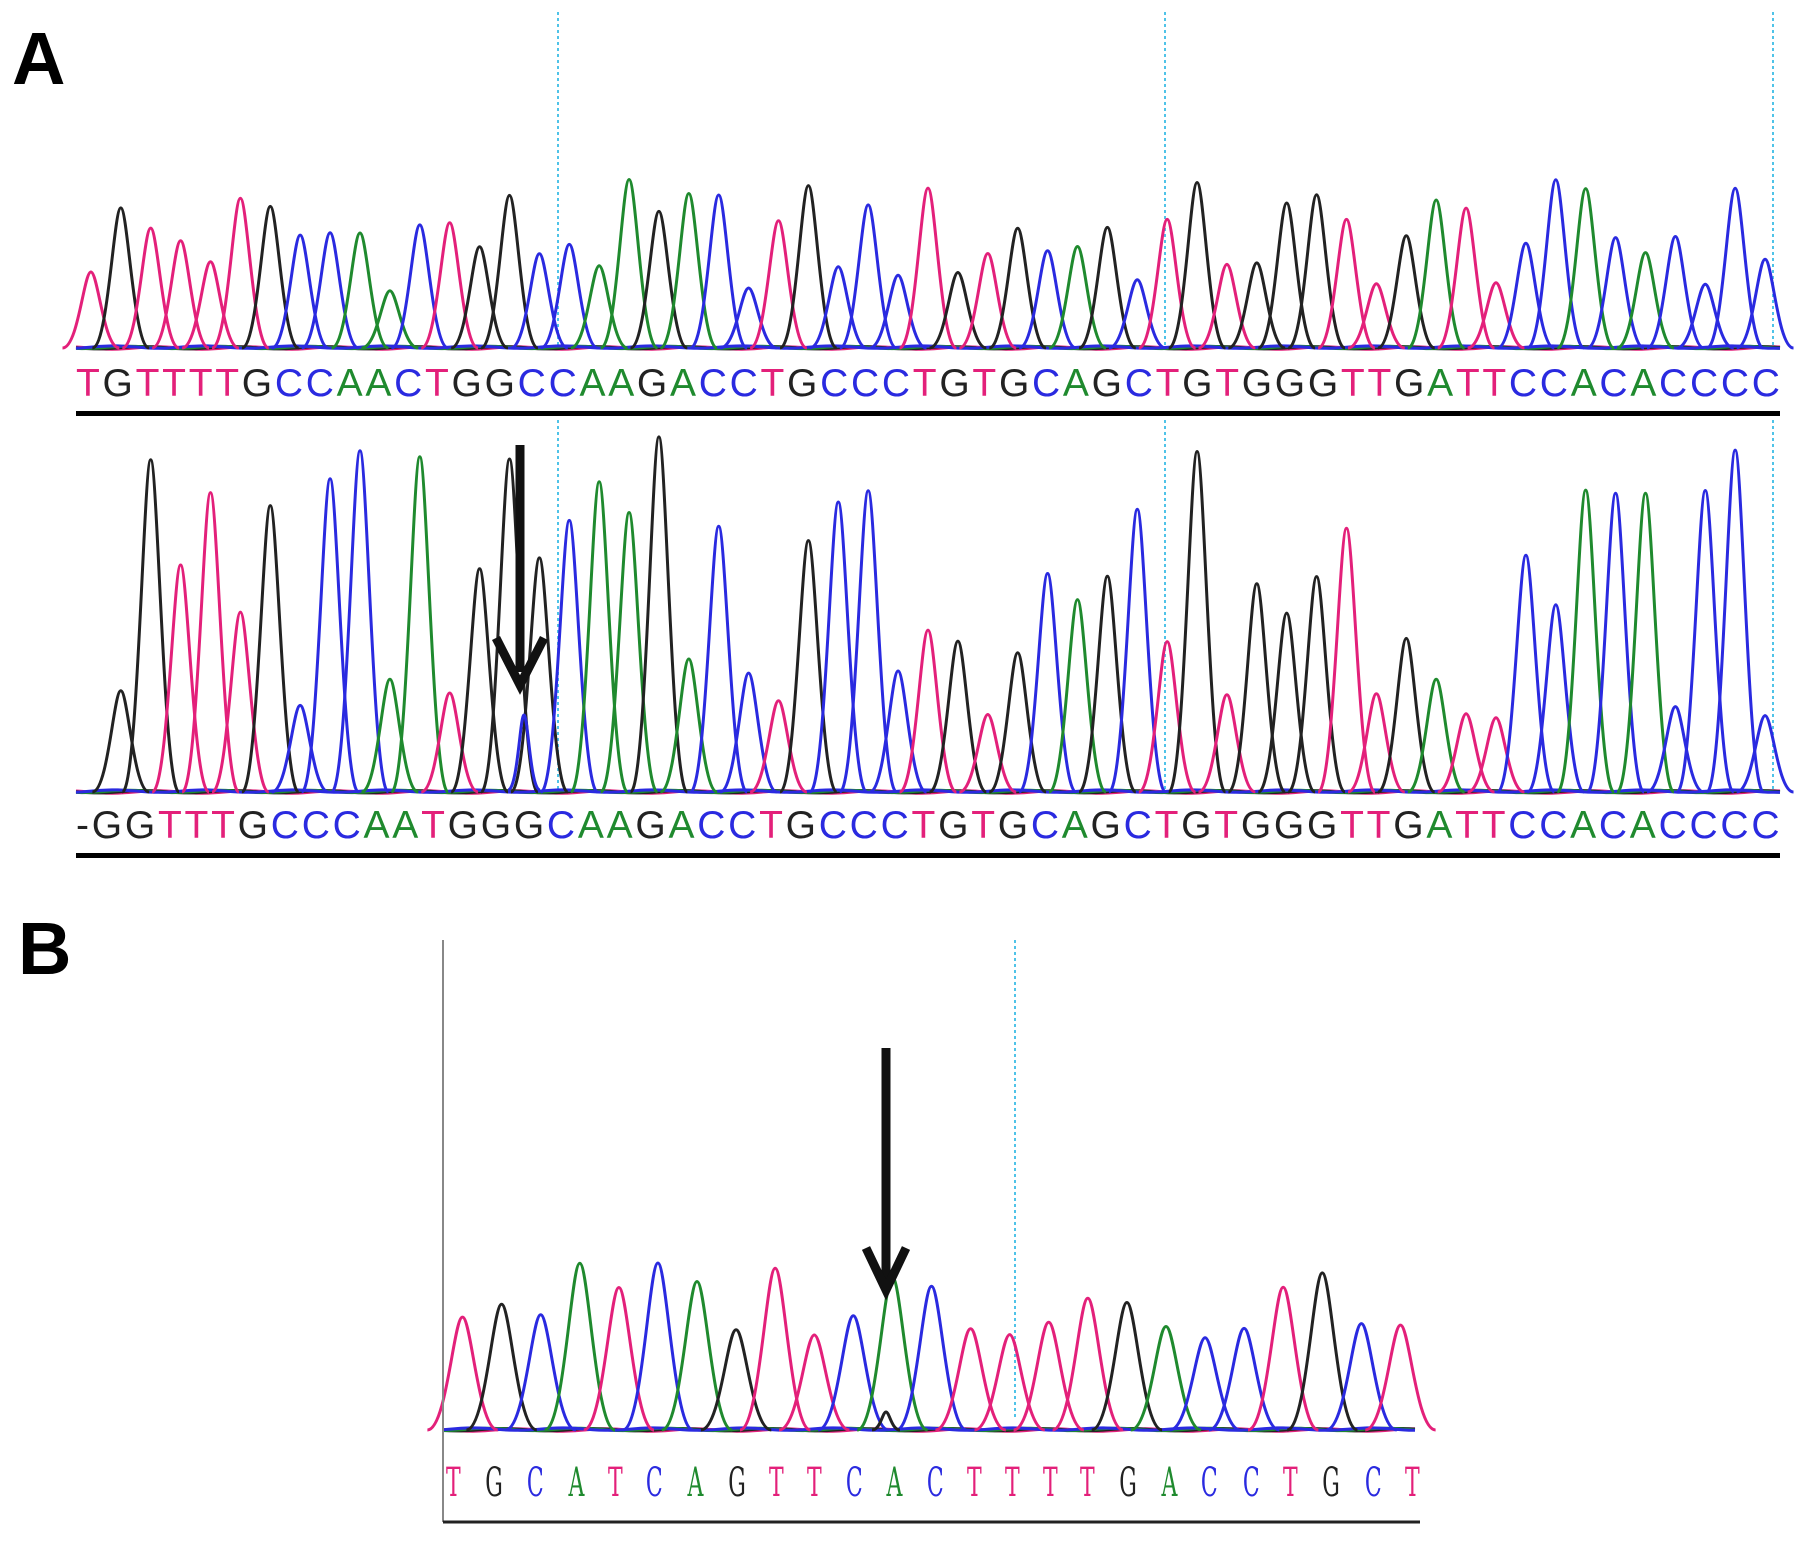  I want to click on trace-baseline, so click(929, 1429).